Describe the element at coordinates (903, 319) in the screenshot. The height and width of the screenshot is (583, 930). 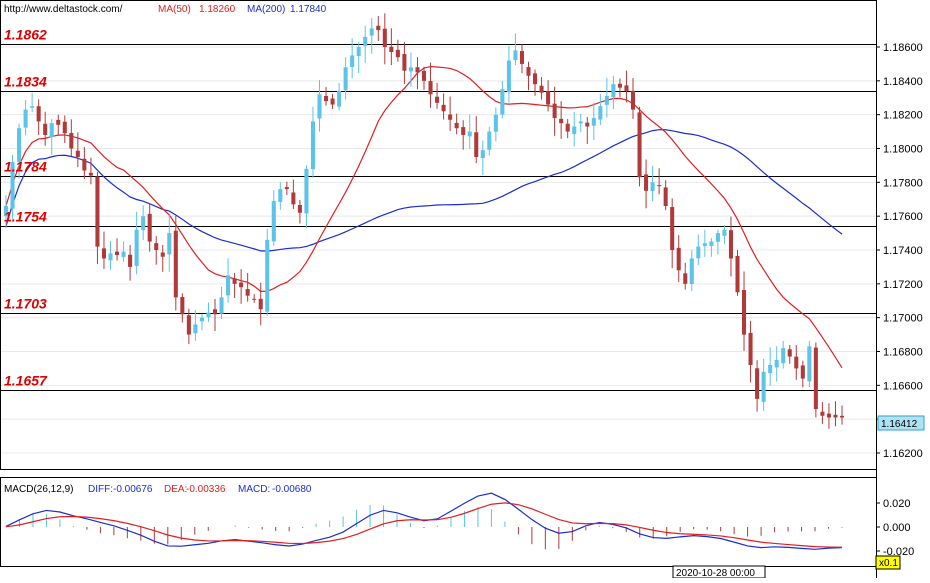
I see `price-tick-label: 1.17000` at that location.